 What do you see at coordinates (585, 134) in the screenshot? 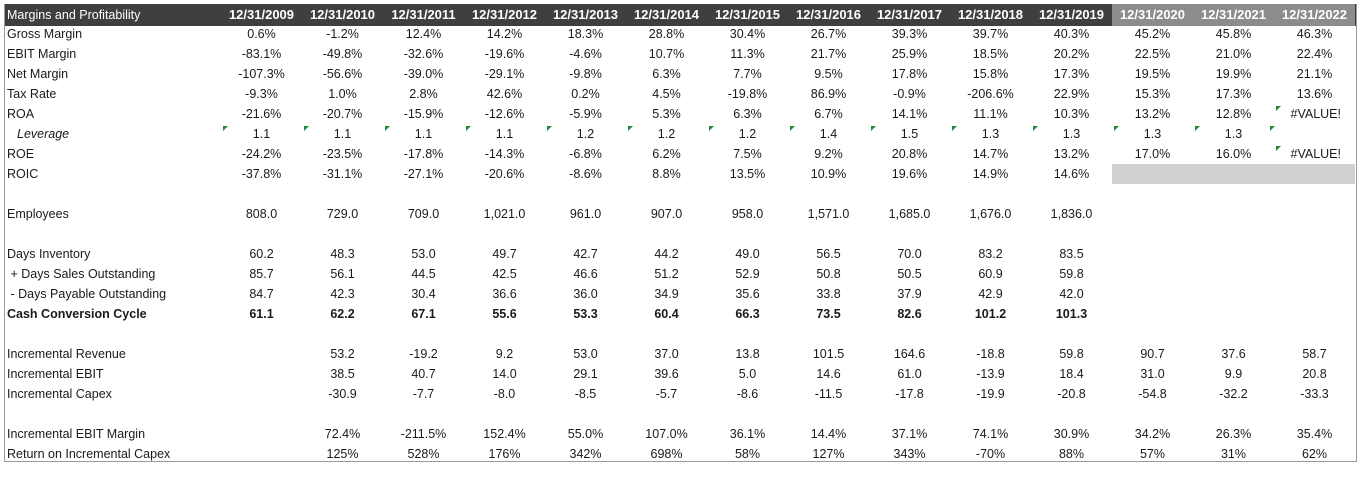
I see `value-cell: 1.2` at bounding box center [585, 134].